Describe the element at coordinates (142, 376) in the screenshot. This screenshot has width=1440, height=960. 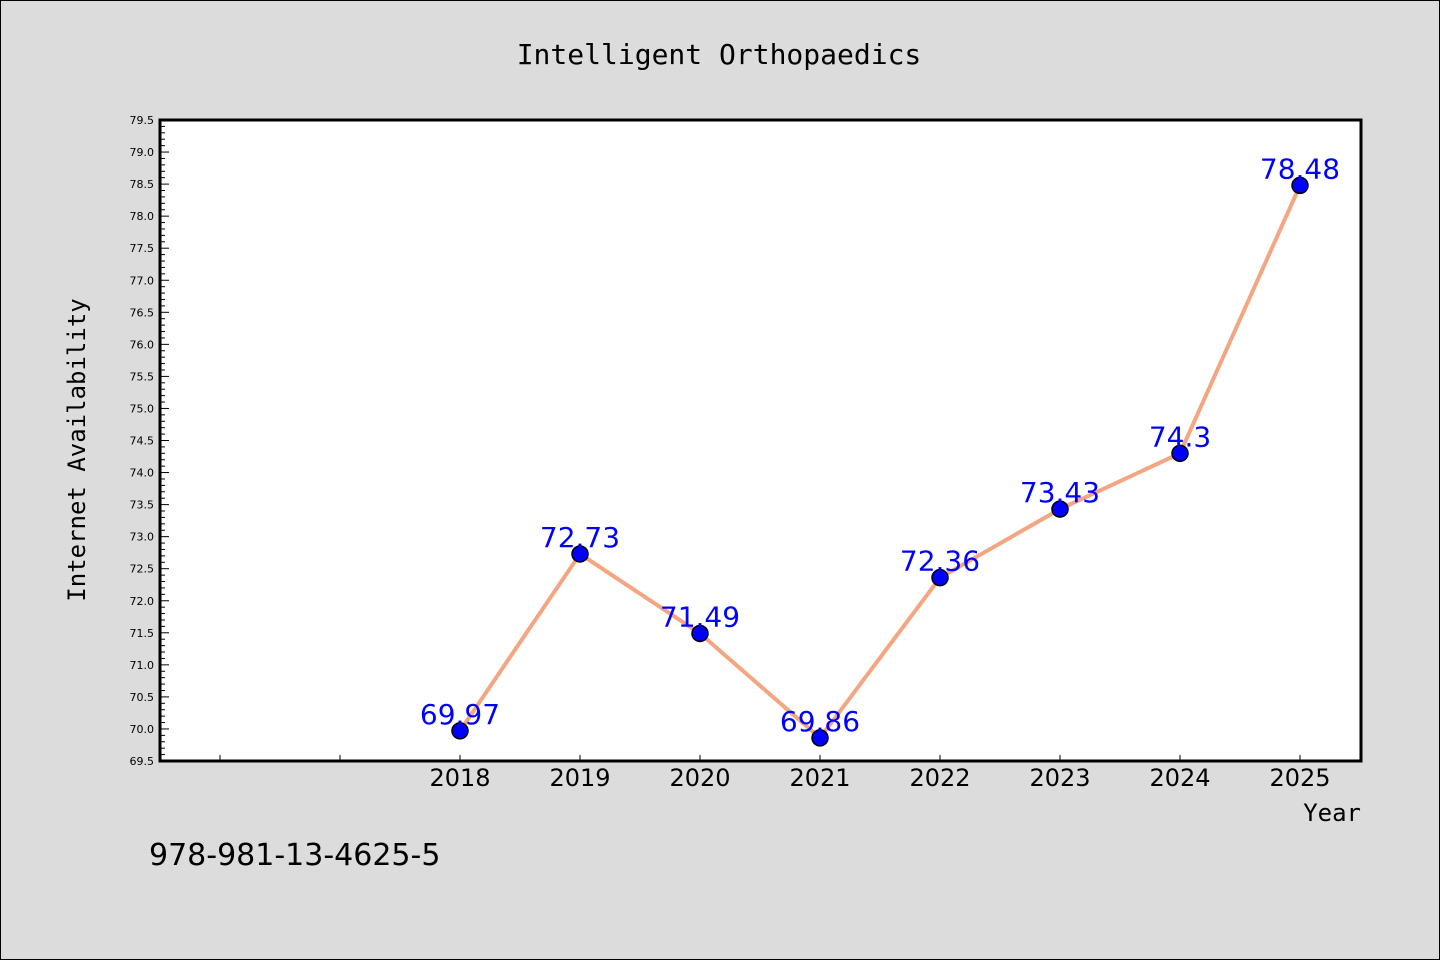
I see `y-tick-label: 75.5` at that location.